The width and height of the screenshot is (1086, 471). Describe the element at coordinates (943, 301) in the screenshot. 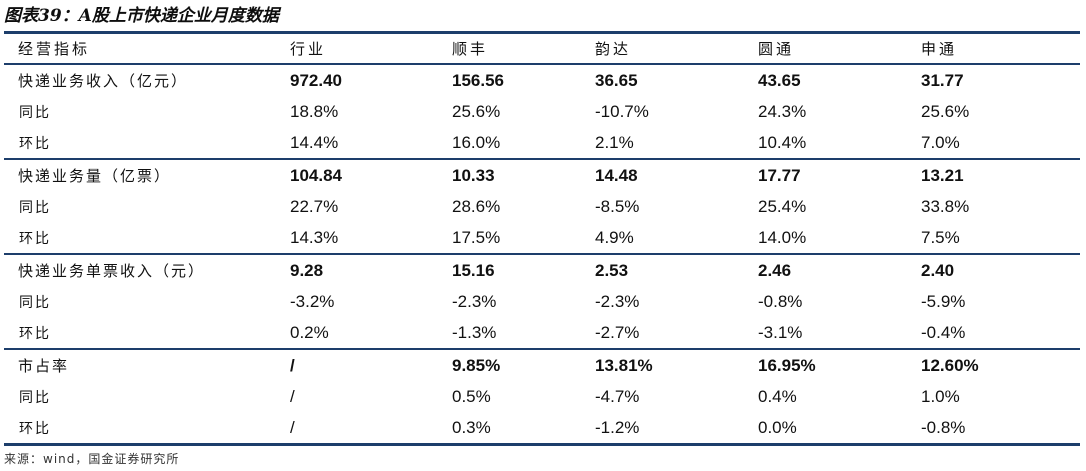

I see `value-cell-sto: -5.9%` at that location.